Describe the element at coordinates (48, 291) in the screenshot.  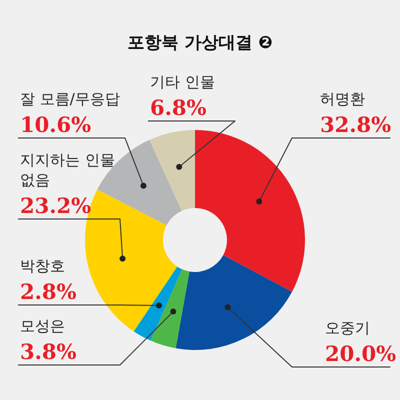
I see `data-label: 2.8%` at that location.